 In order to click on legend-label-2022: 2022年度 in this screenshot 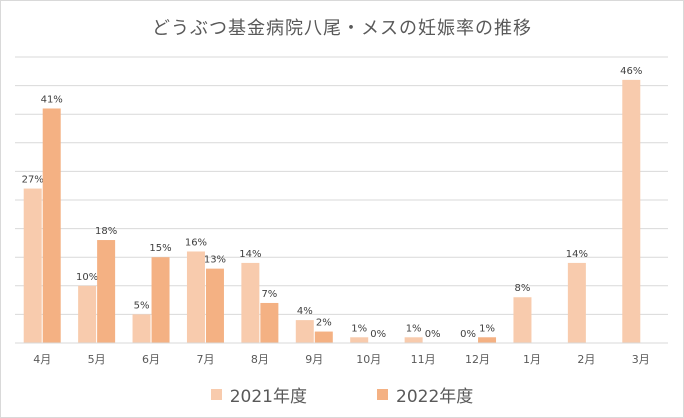, I will do `click(435, 397)`.